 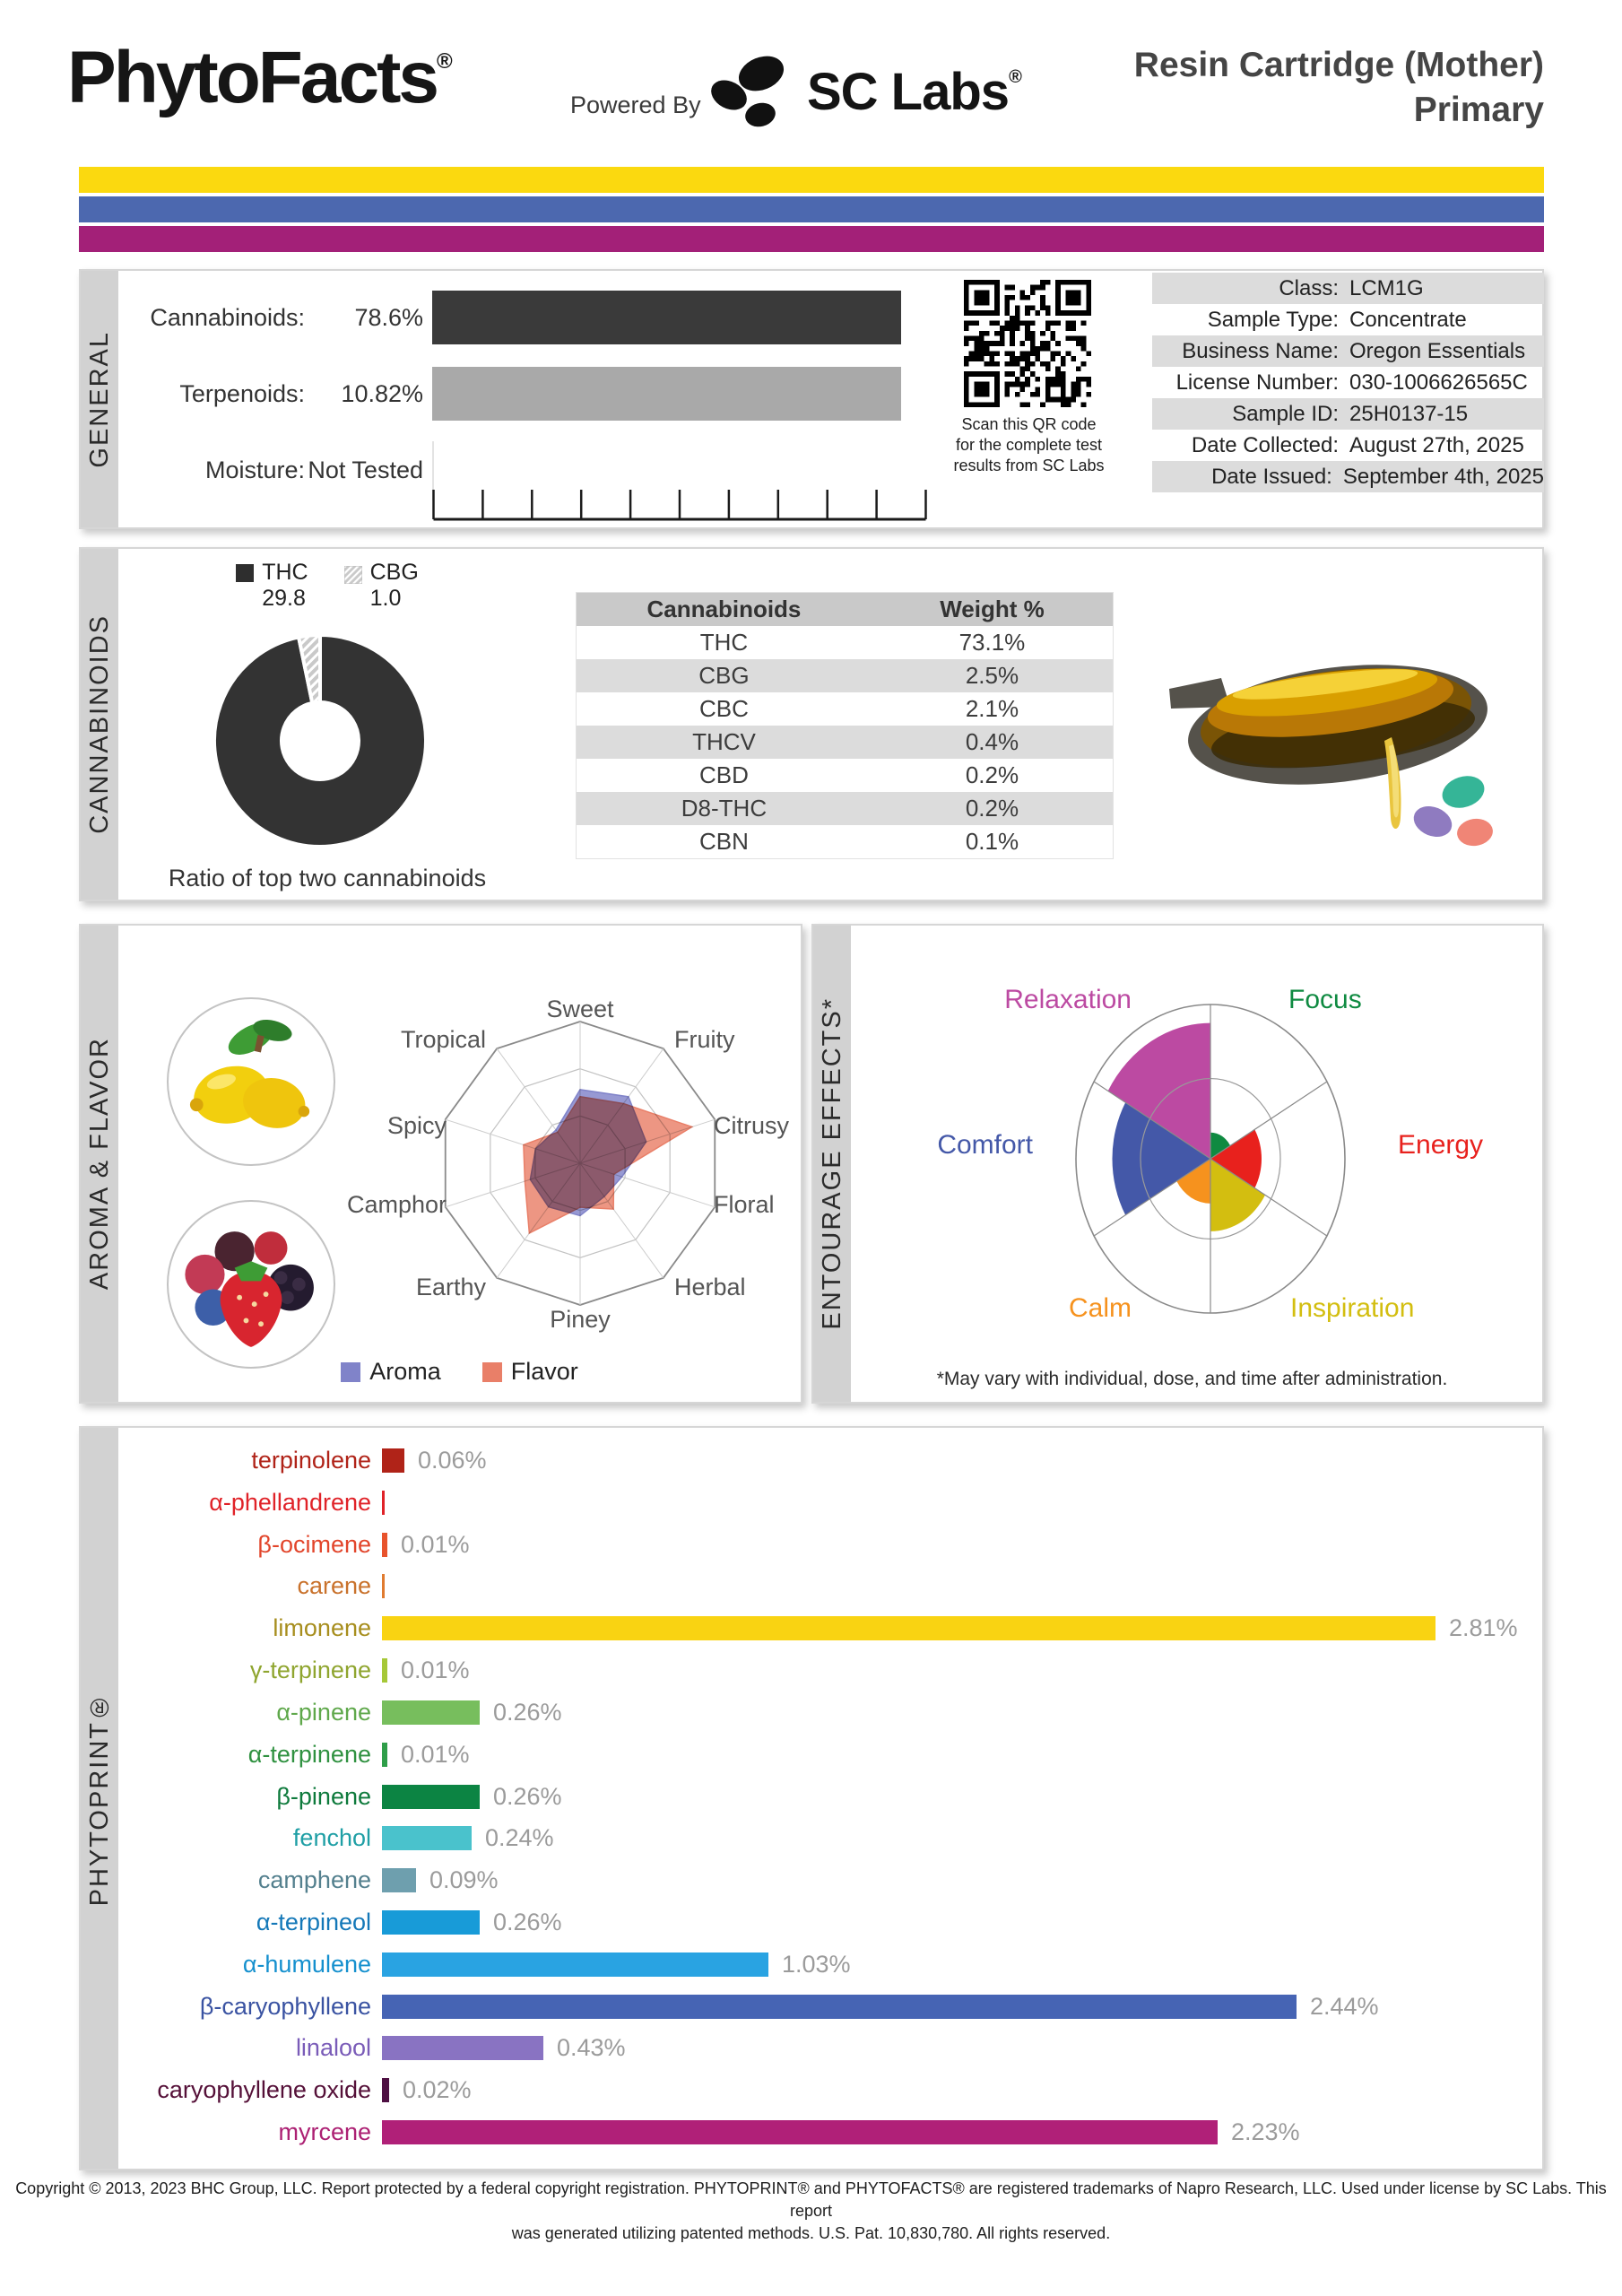 What do you see at coordinates (824, 1502) in the screenshot?
I see `terpene-row: α-phellandrene` at bounding box center [824, 1502].